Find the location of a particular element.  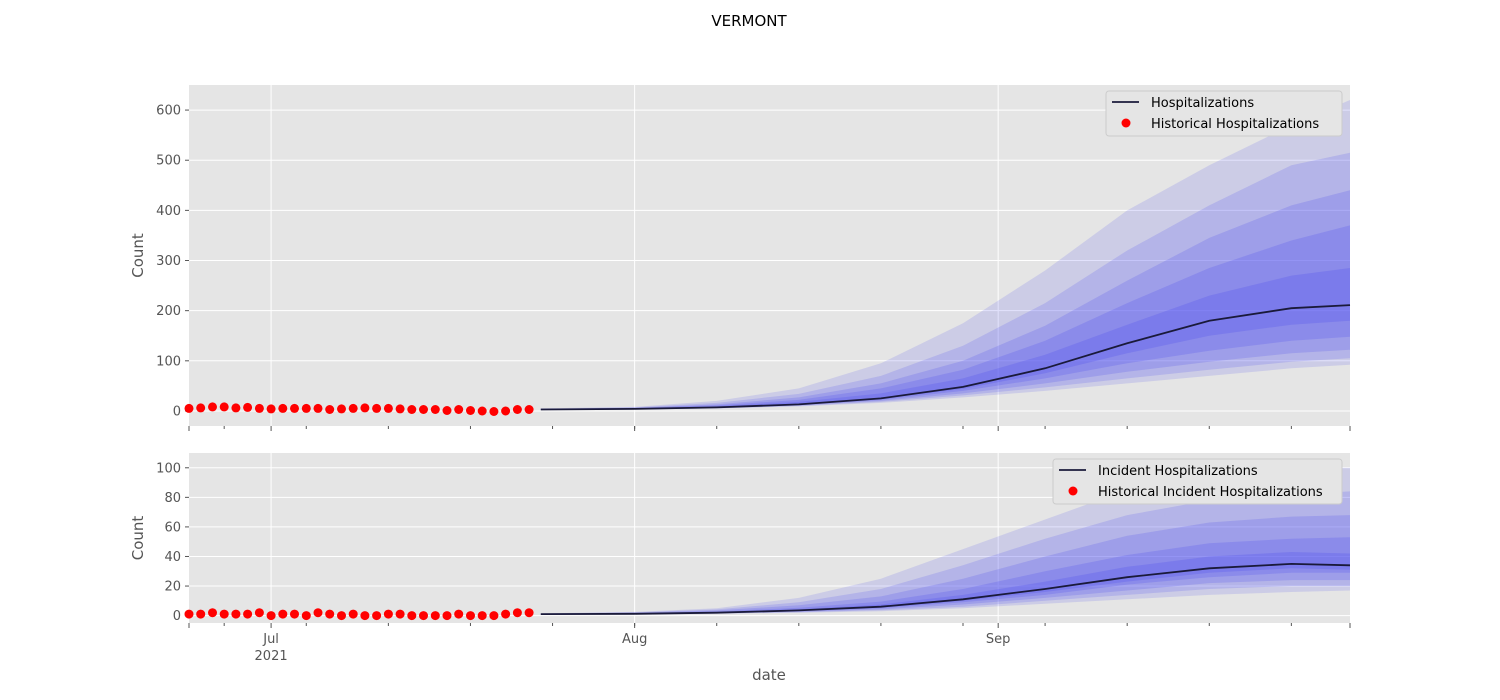

x-axis-label: date is located at coordinates (769, 675).